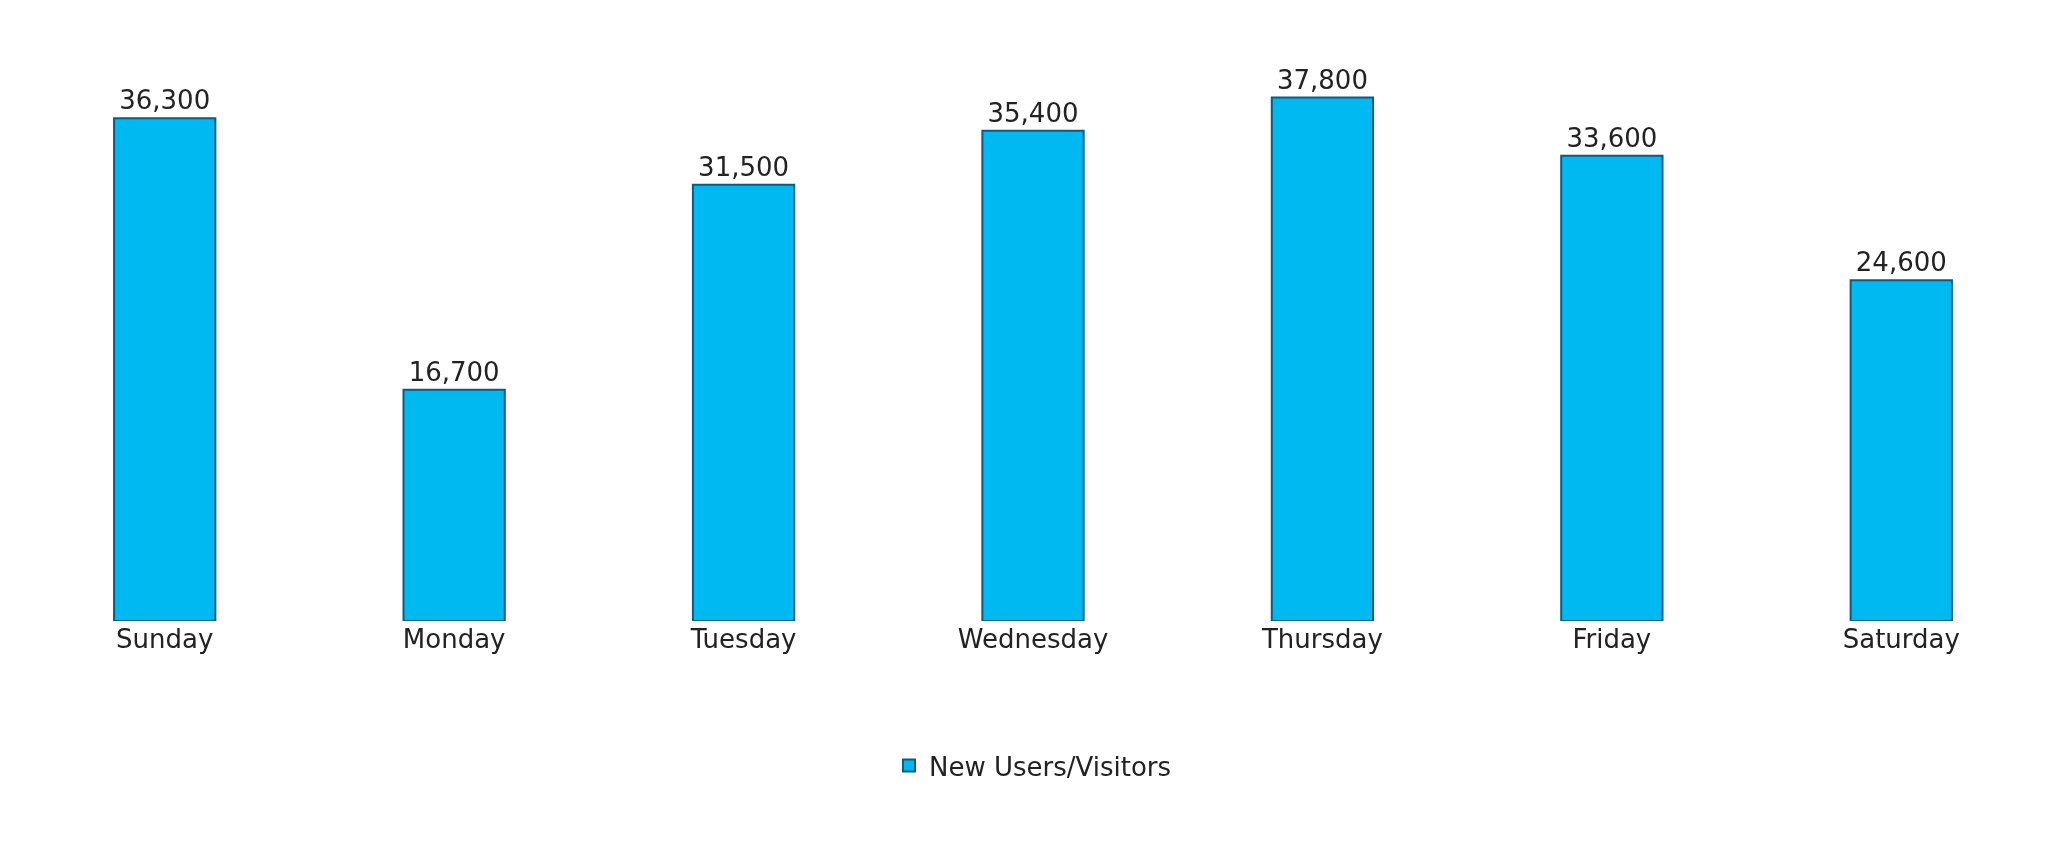 The width and height of the screenshot is (2066, 851). What do you see at coordinates (743, 639) in the screenshot?
I see `x-tick-label: Tuesday` at bounding box center [743, 639].